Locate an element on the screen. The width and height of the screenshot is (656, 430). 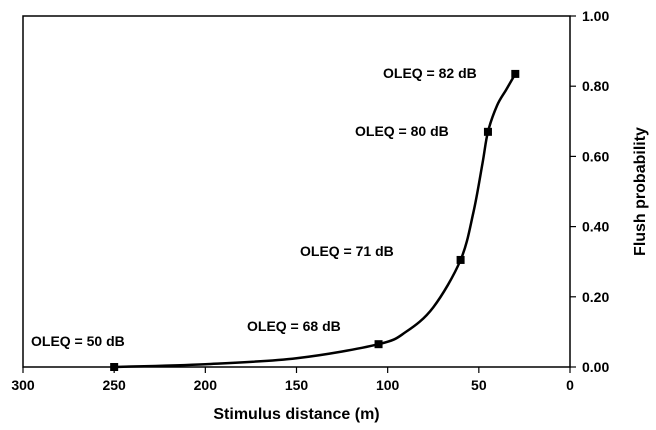
x-axis: 300 250 200 150 100 50 0 is located at coordinates (292, 380).